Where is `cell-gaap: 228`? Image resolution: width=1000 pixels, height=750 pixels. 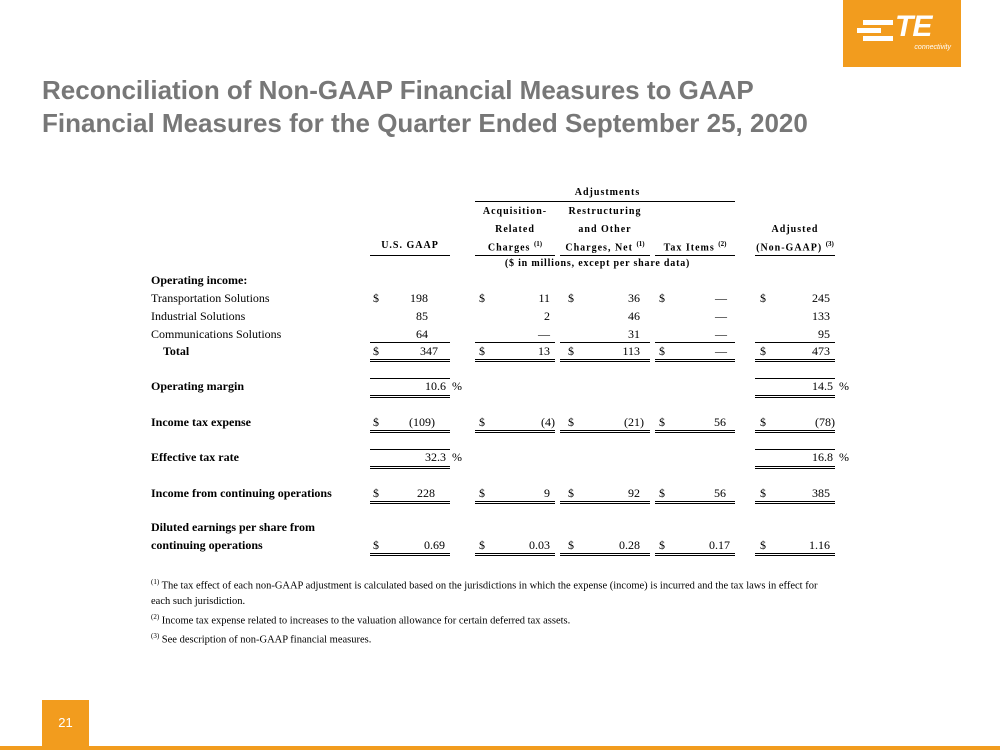 cell-gaap: 228 is located at coordinates (426, 493).